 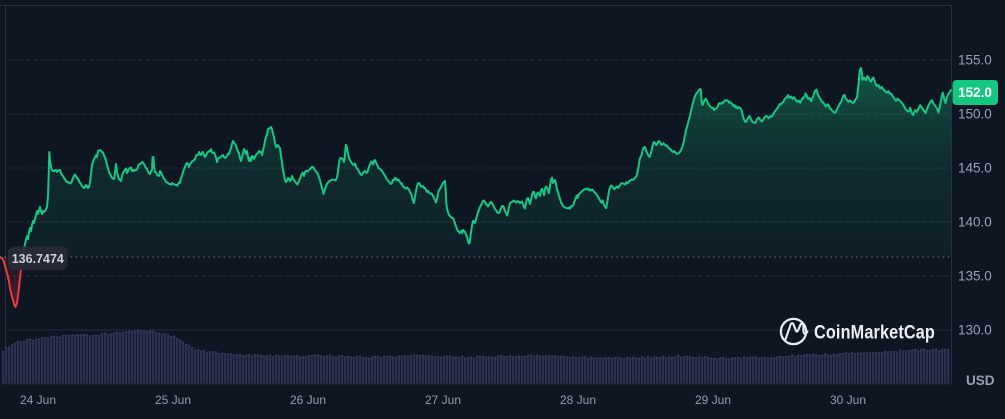 What do you see at coordinates (975, 276) in the screenshot?
I see `svg-text: 135.0` at bounding box center [975, 276].